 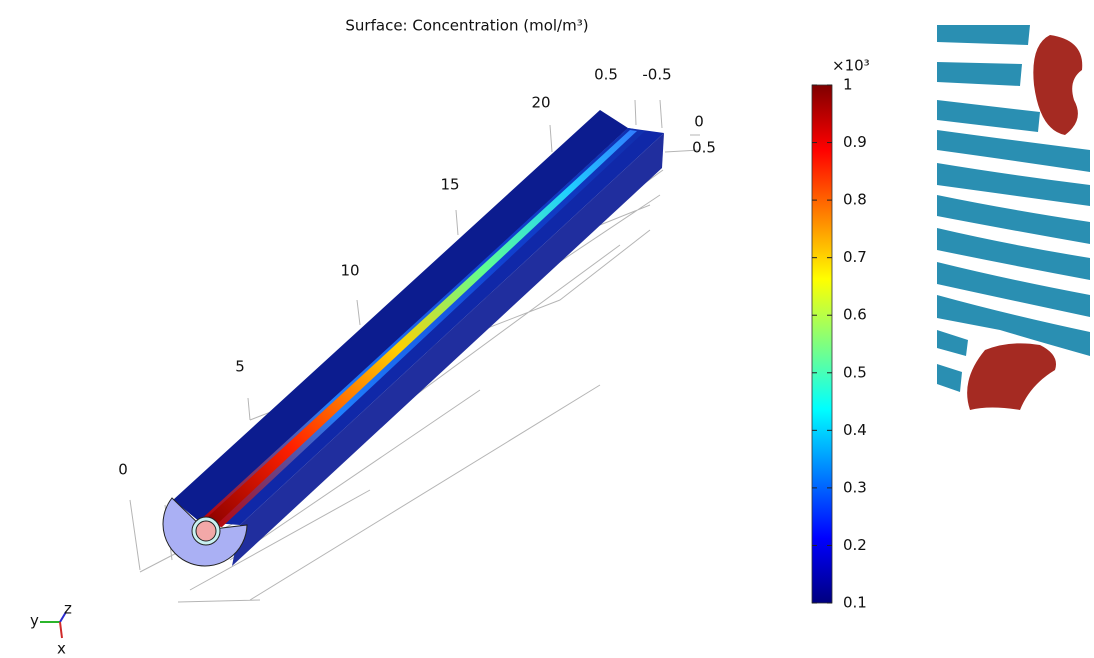 I want to click on colorbar-tick-label: 0.6, so click(x=855, y=315).